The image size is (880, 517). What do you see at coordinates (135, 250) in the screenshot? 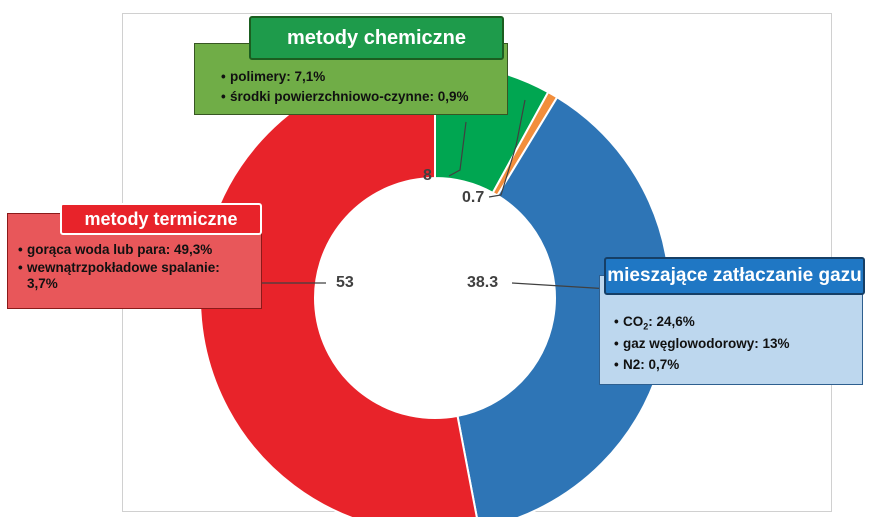
I see `callout-thermal-item: gorąca woda lub para: 49,3%` at bounding box center [135, 250].